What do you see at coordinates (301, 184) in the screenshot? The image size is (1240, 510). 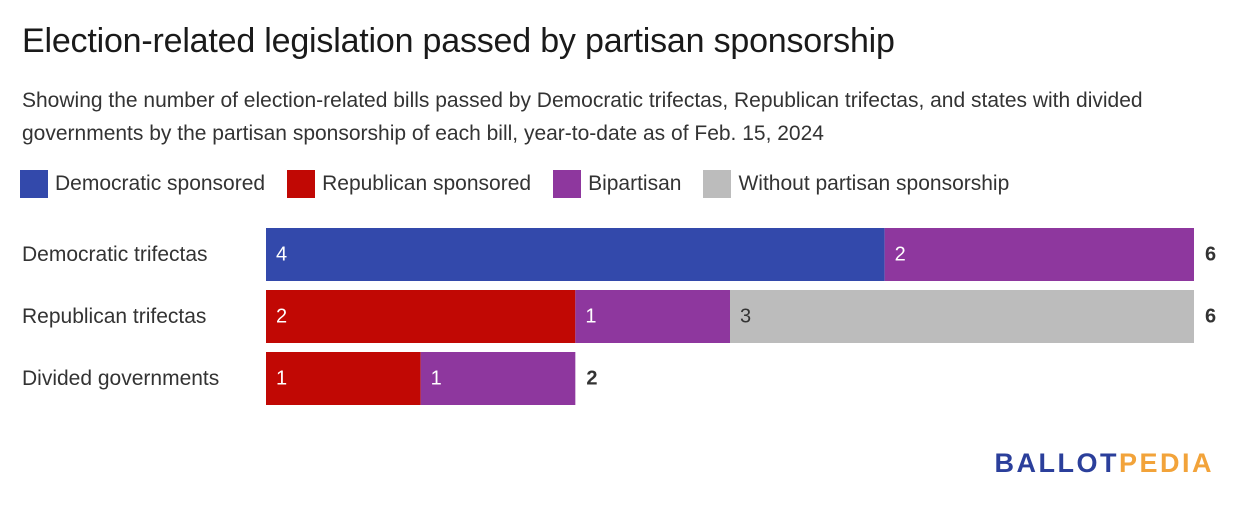 I see `legend-swatch-republican` at bounding box center [301, 184].